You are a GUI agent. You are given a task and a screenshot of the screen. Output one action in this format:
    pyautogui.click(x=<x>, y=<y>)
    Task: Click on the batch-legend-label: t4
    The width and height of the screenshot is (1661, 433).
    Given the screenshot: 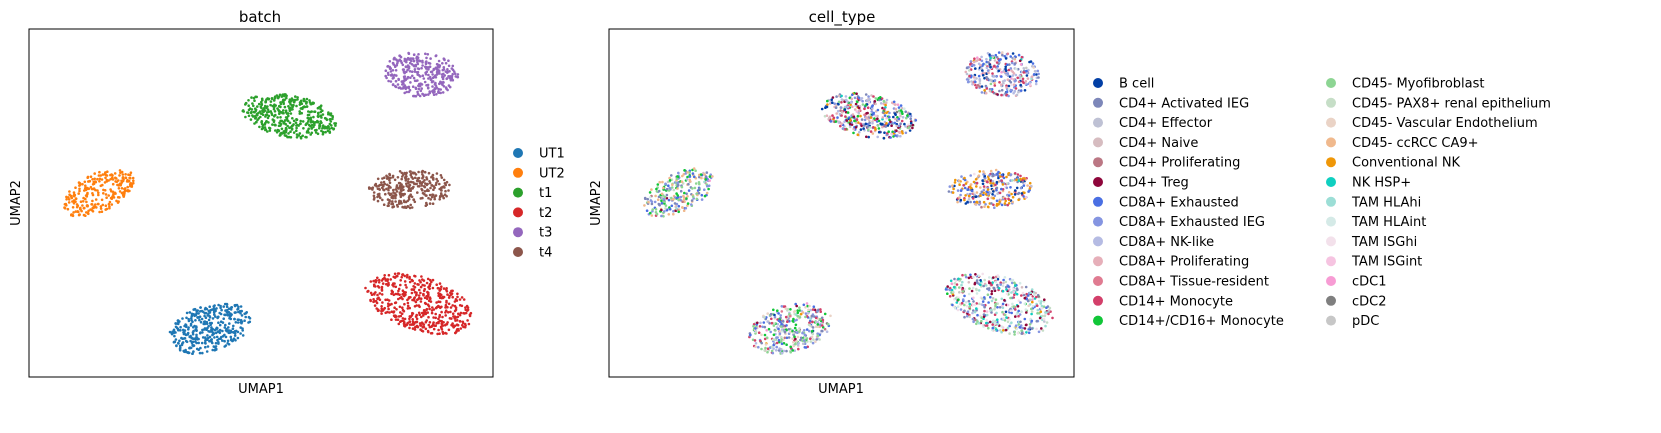 What is the action you would take?
    pyautogui.click(x=545, y=253)
    